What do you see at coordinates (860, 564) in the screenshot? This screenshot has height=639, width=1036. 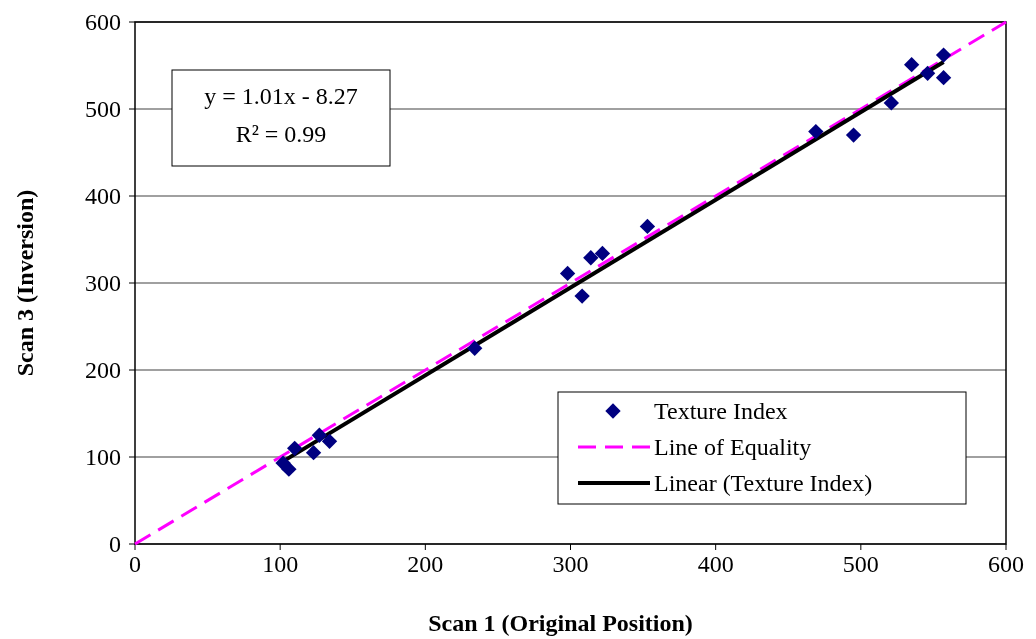 I see `x-tick-label: 500` at bounding box center [860, 564].